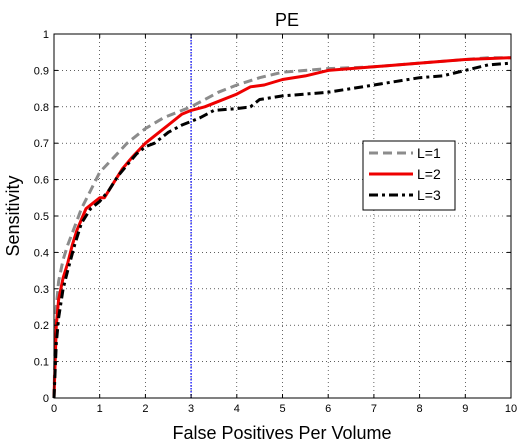  Describe the element at coordinates (409, 175) in the screenshot. I see `legend: L=1 L=2 L=3` at that location.